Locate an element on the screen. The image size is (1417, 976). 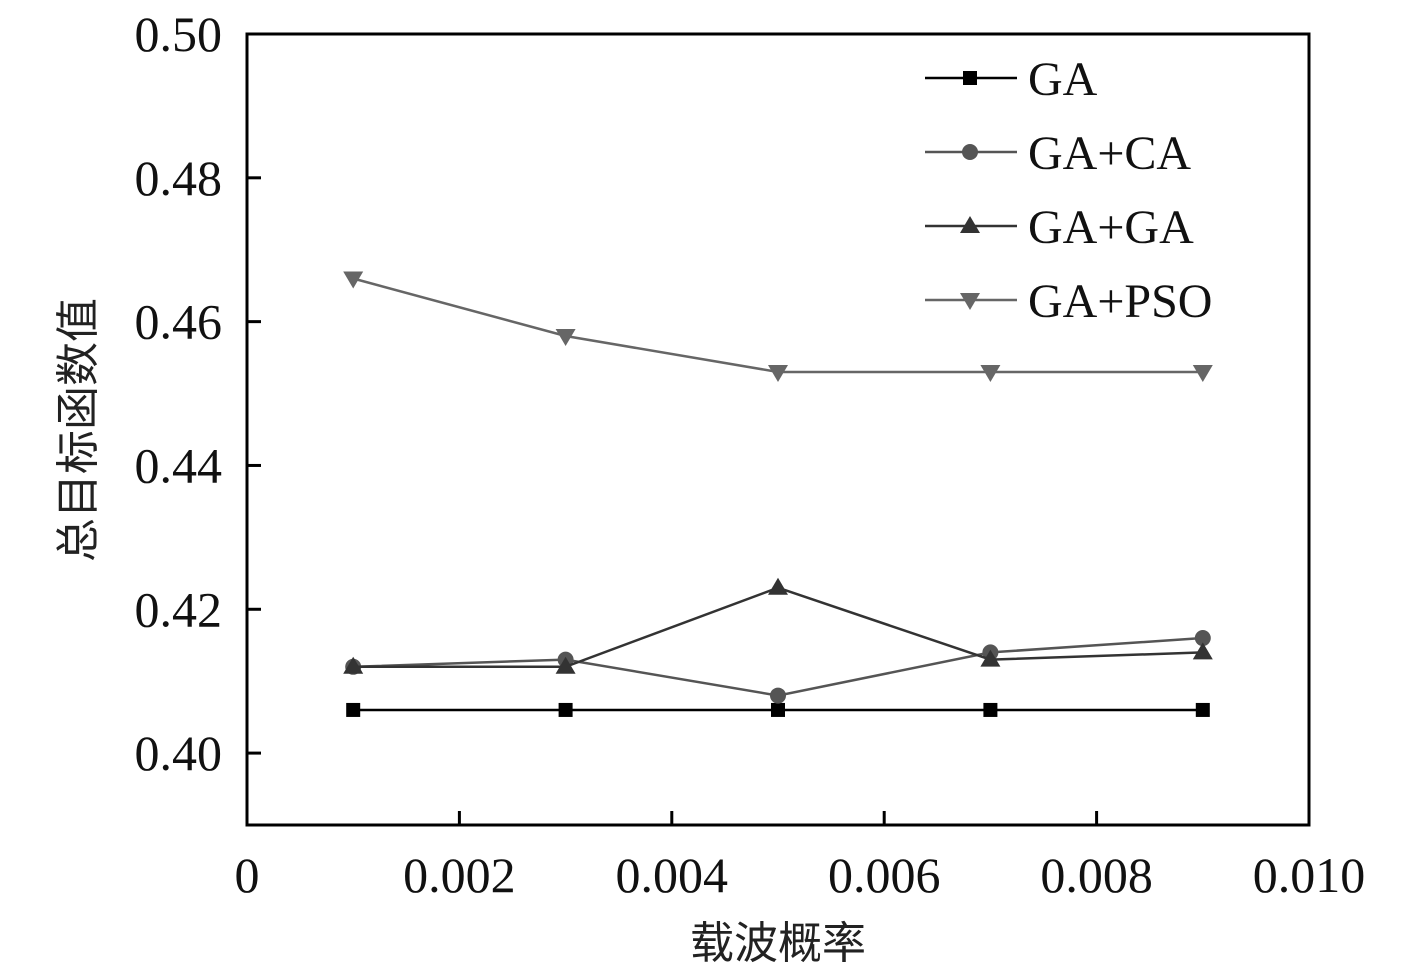
y-tick-label: 0.50 is located at coordinates (179, 34).